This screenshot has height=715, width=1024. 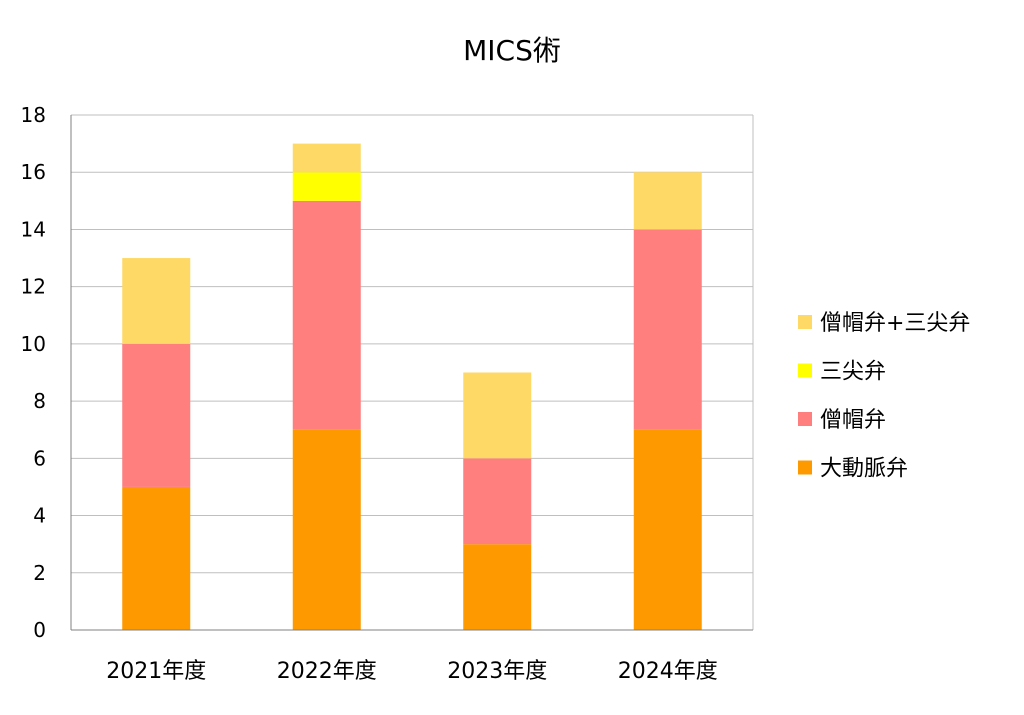 I want to click on x-category-label: 2024年度, so click(x=668, y=671).